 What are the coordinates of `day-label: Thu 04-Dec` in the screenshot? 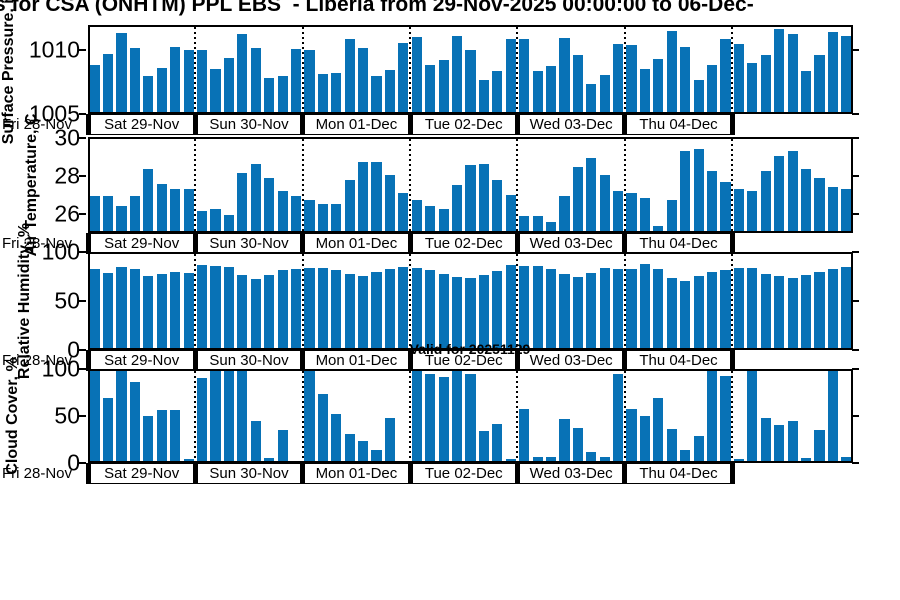 It's located at (678, 473).